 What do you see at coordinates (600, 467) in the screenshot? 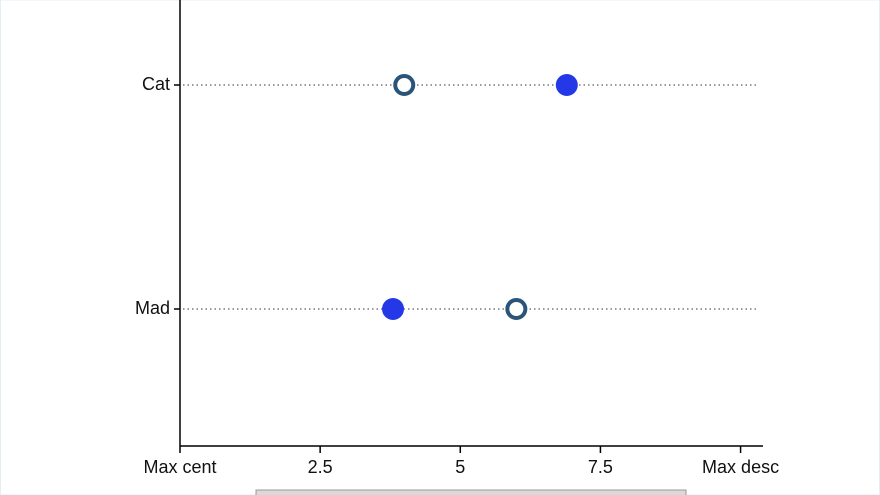
I see `x-tick-label: 7.5` at bounding box center [600, 467].